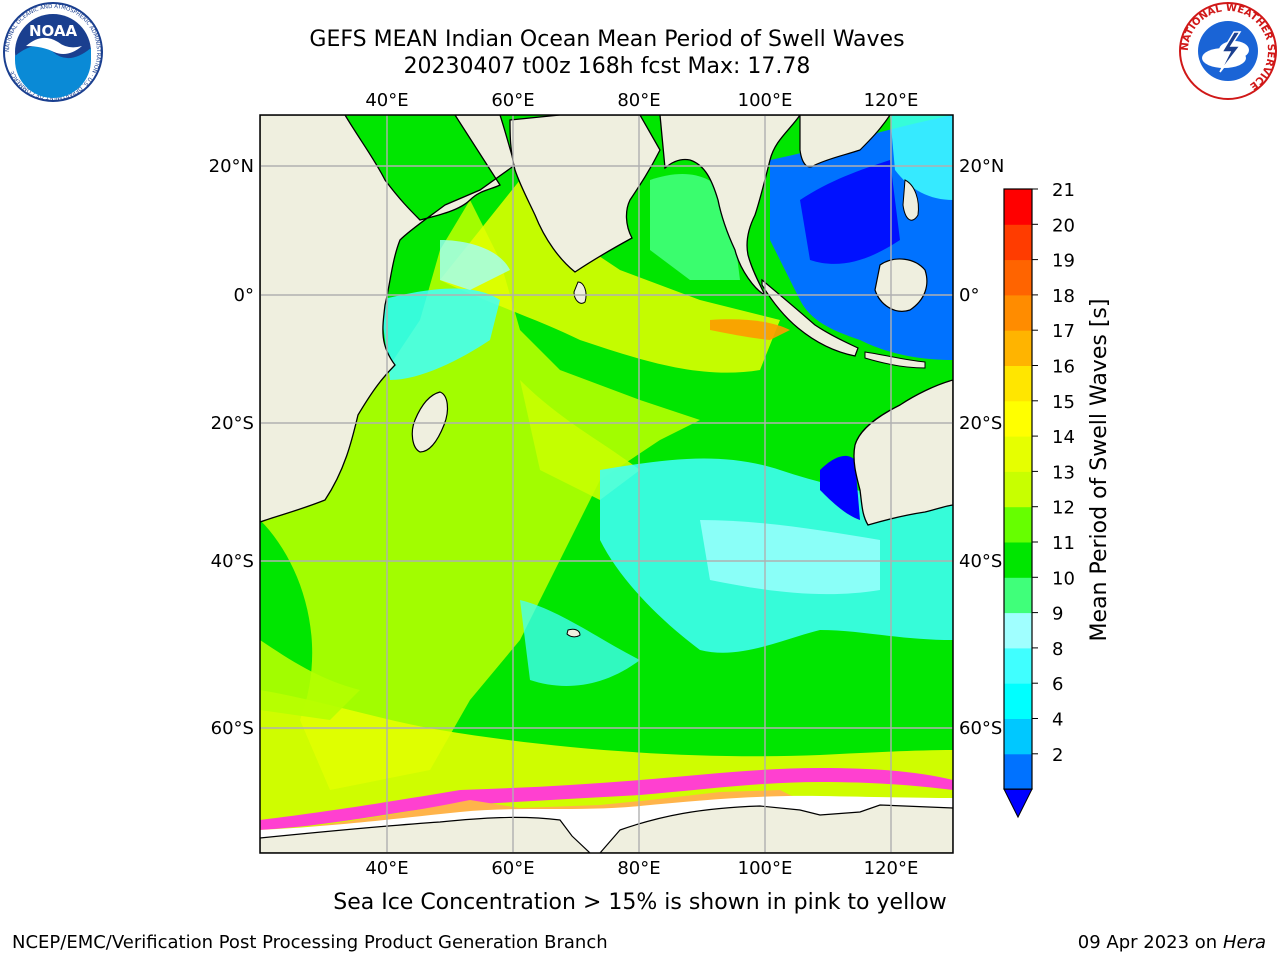 The image size is (1280, 960). I want to click on lat-label-right-60s: 60°S, so click(980, 728).